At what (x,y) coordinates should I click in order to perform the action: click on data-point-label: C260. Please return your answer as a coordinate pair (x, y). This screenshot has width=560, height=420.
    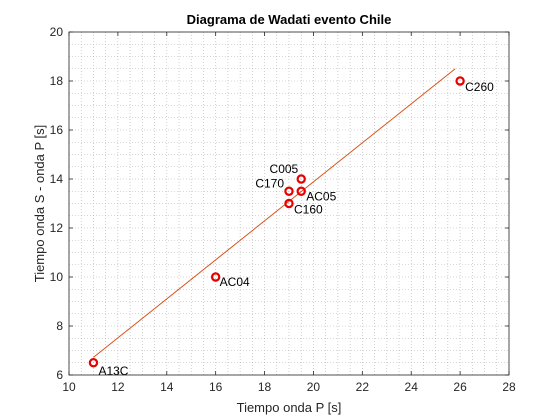
    Looking at the image, I should click on (479, 87).